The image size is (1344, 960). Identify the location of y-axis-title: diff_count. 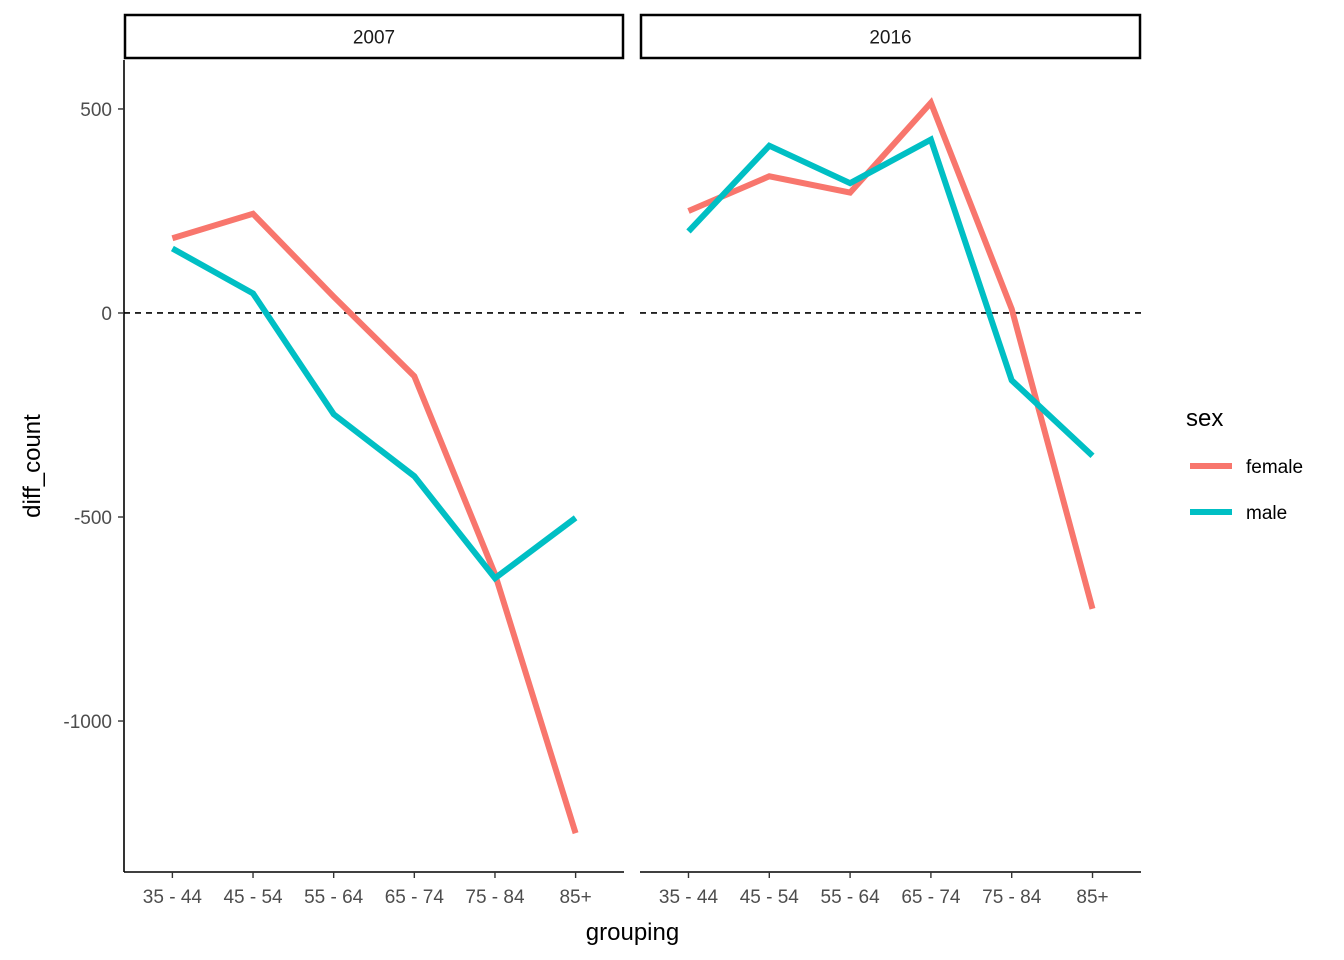
(32, 466).